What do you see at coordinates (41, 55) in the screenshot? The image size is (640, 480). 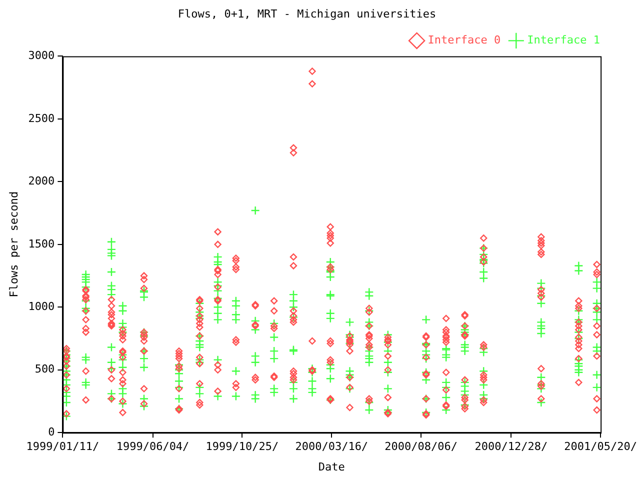 I see `y-tick-label: 3000` at bounding box center [41, 55].